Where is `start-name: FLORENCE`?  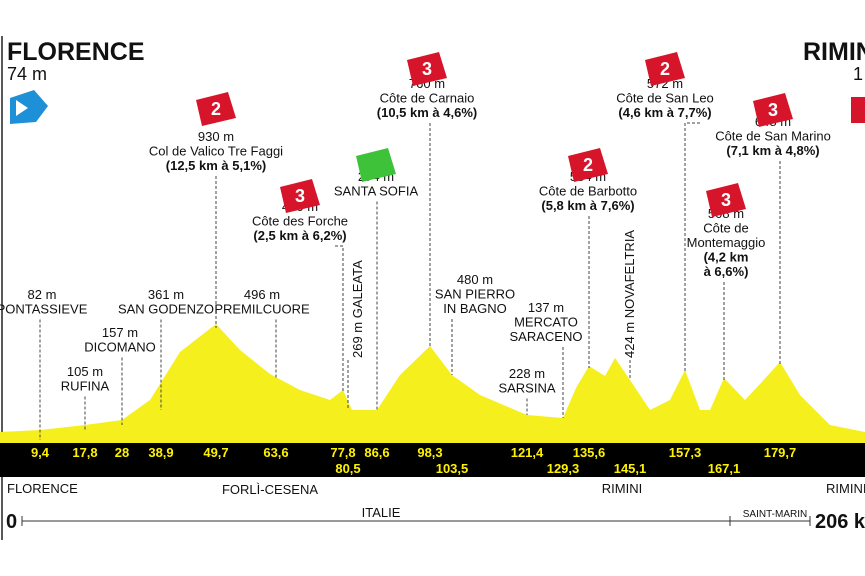 start-name: FLORENCE is located at coordinates (76, 52).